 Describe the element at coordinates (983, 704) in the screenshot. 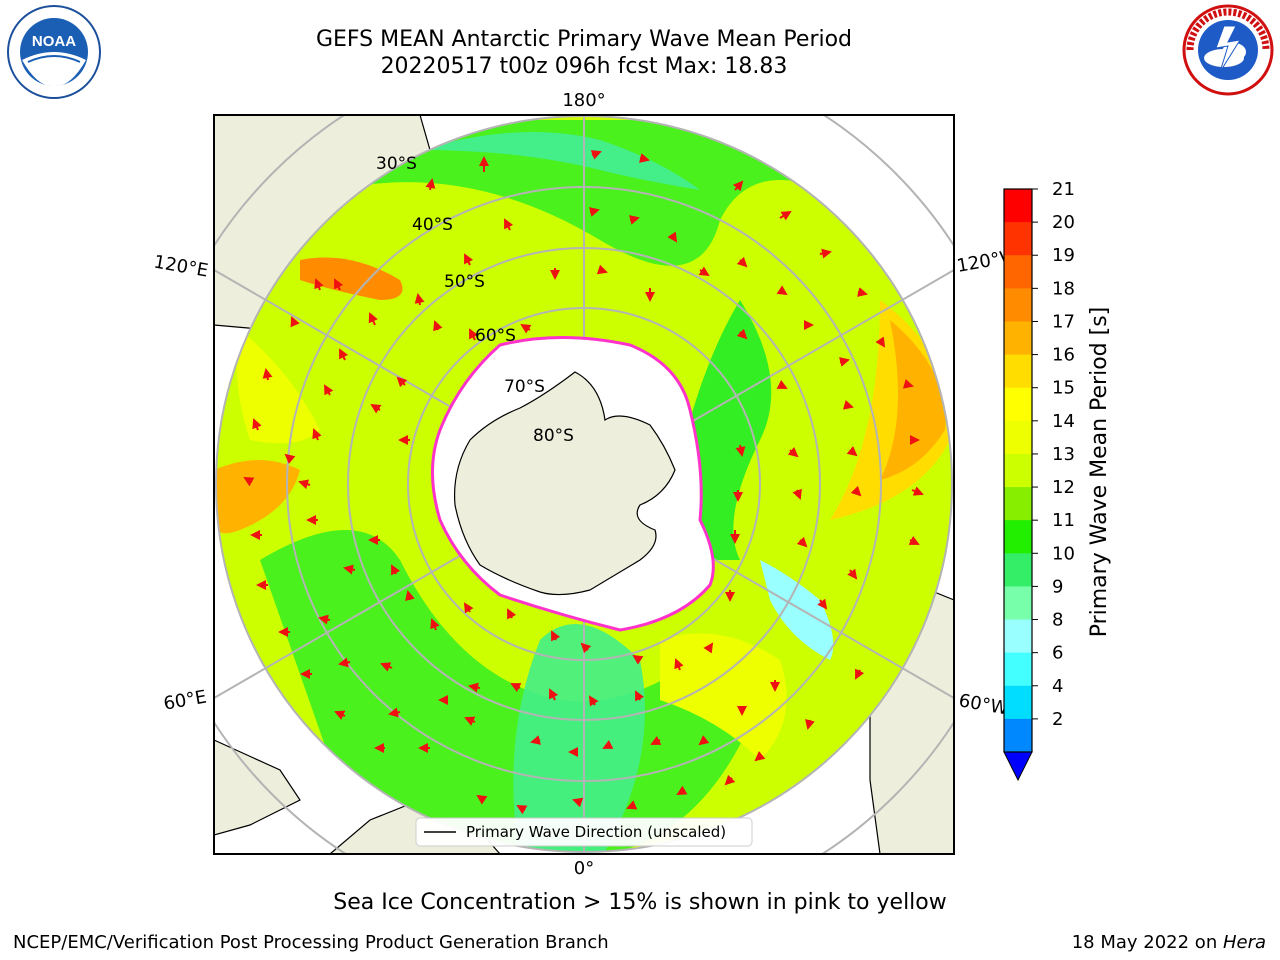

I see `lon-label-60w: 60°W` at that location.